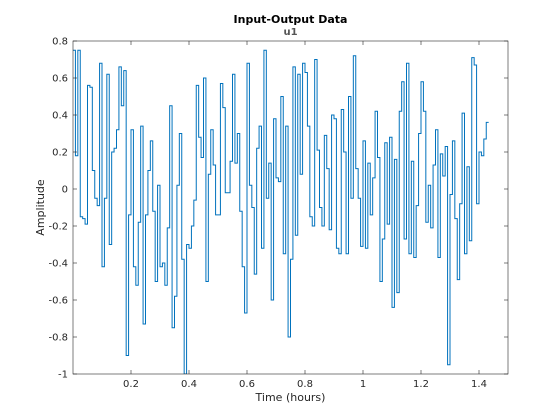  I want to click on x-tick-label: 1.2, so click(421, 384).